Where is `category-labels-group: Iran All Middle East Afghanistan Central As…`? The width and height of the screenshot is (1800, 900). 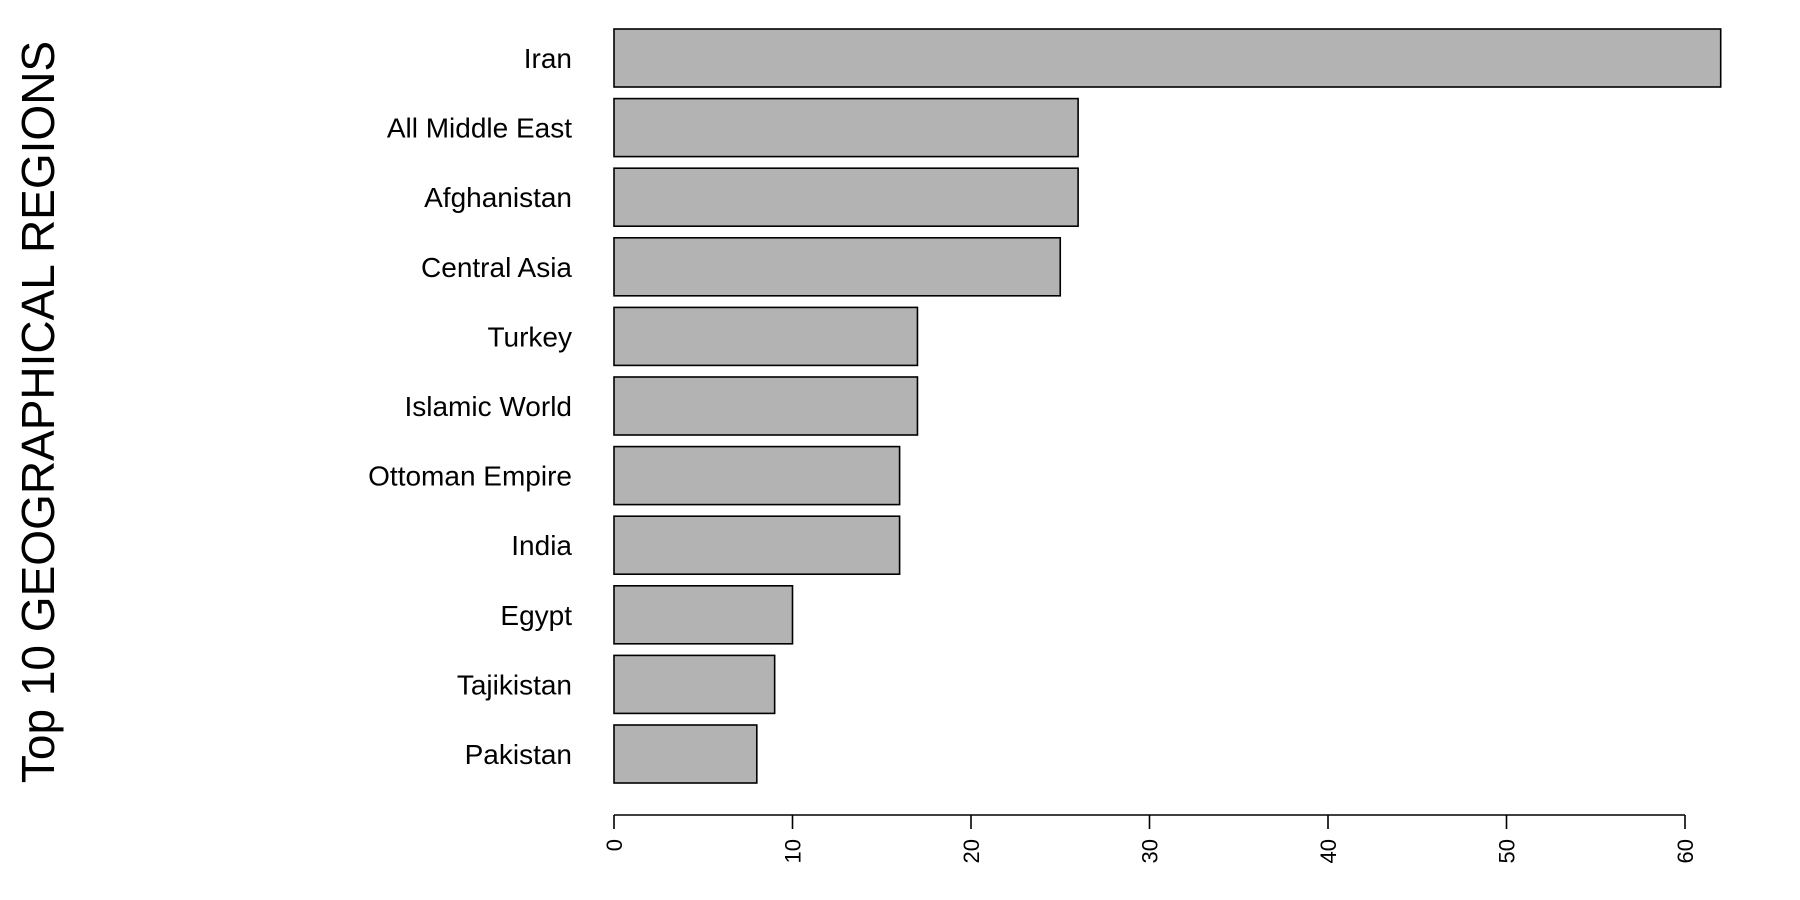
category-labels-group: Iran All Middle East Afghanistan Central As… is located at coordinates (470, 406).